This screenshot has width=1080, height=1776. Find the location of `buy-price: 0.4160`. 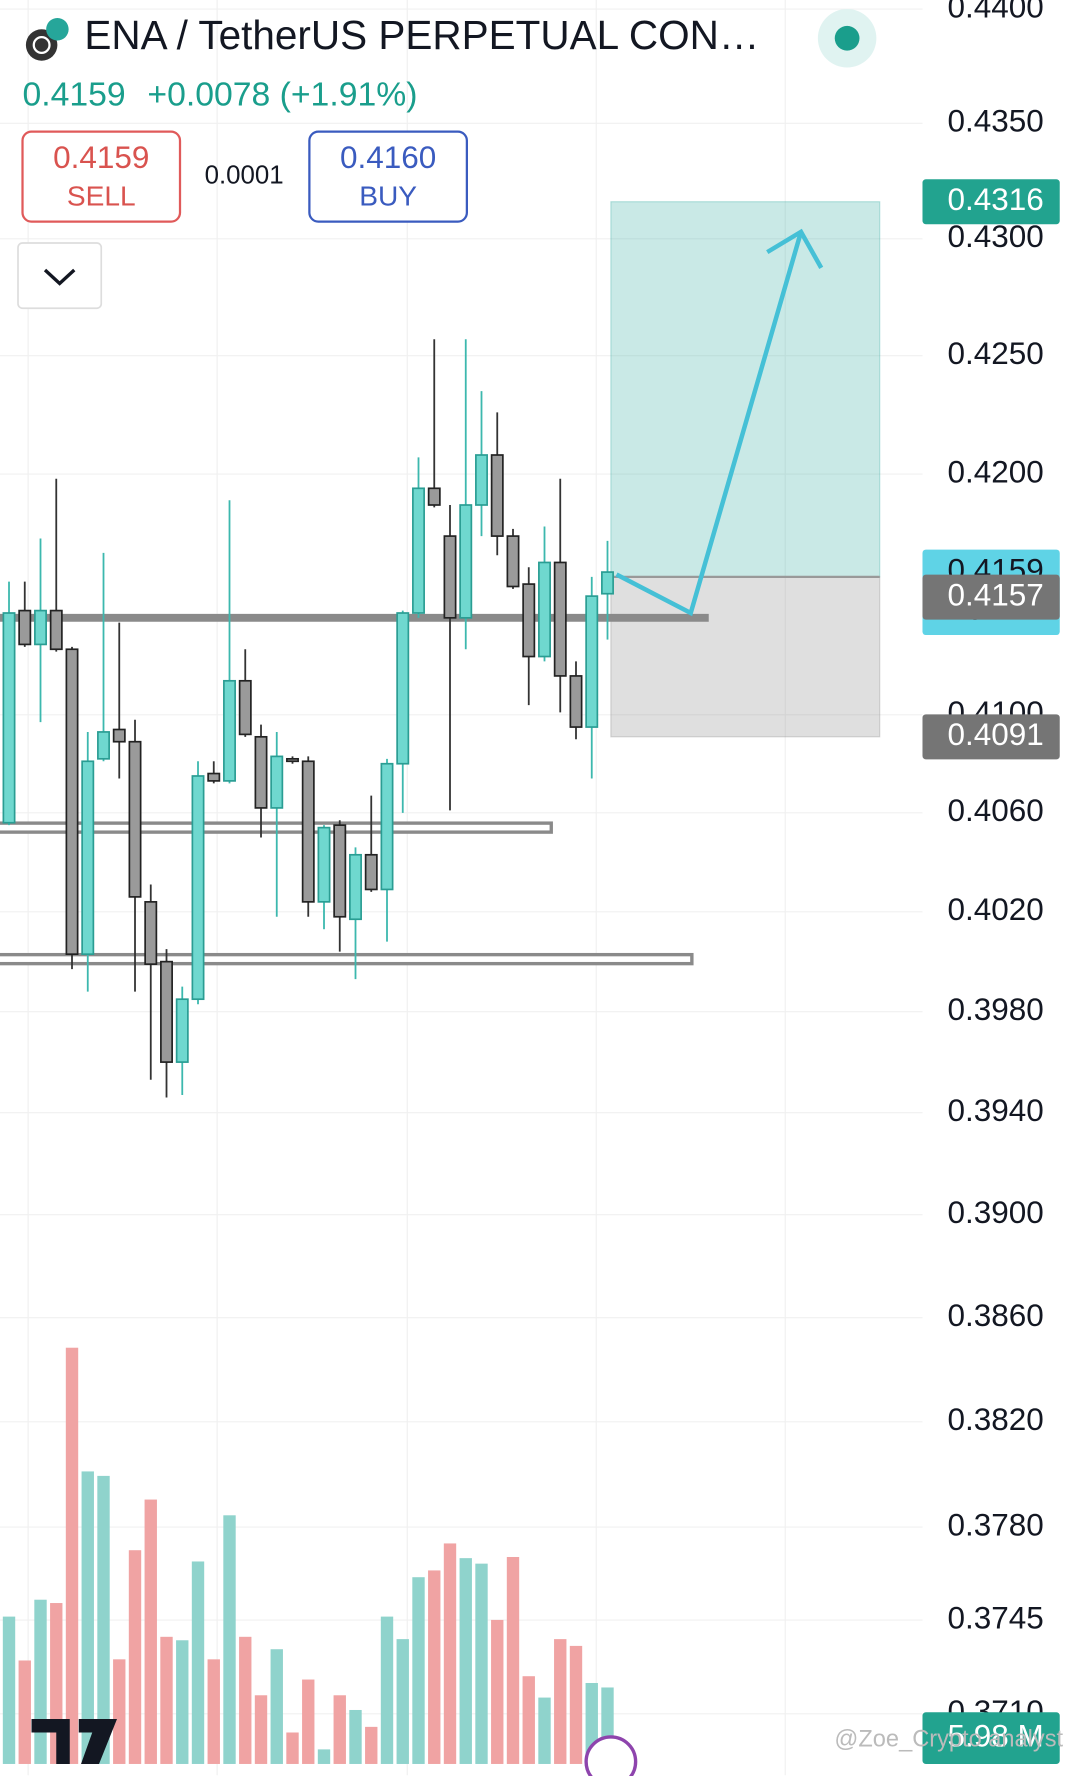

buy-price: 0.4160 is located at coordinates (388, 157).